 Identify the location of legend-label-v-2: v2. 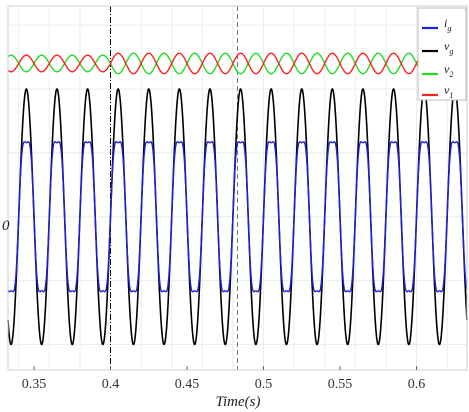
(448, 70).